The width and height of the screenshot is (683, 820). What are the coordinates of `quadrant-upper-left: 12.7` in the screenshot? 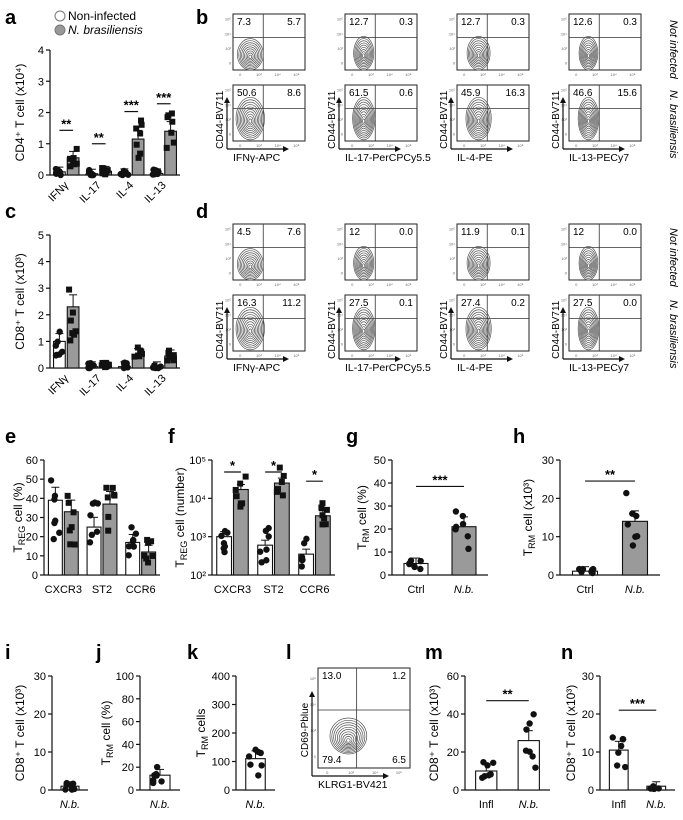 It's located at (359, 22).